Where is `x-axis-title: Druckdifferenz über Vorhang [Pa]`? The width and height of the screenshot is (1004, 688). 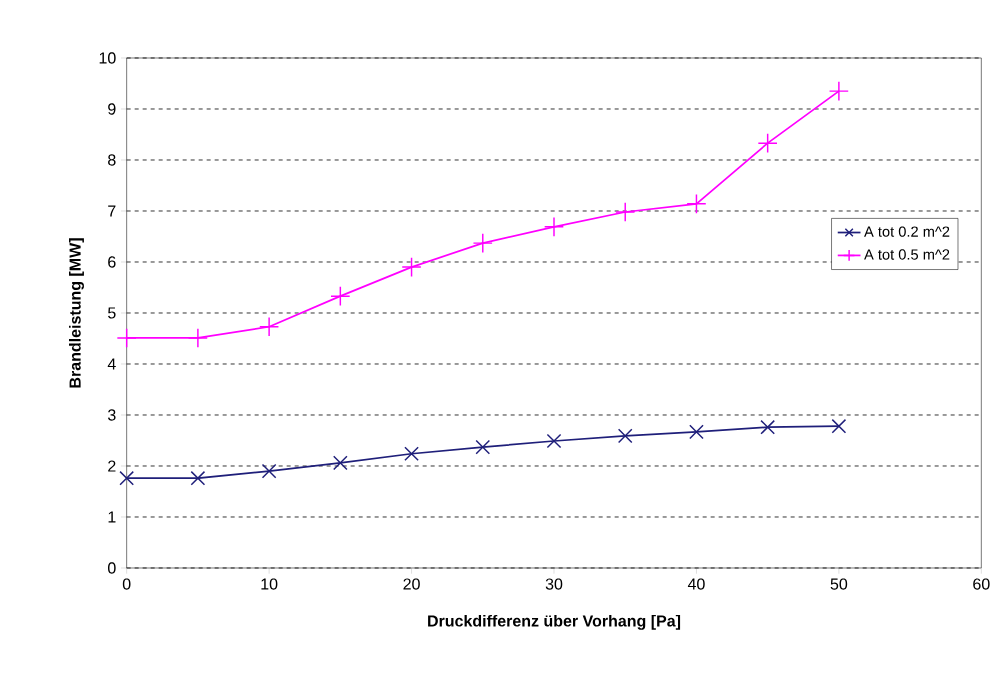 x-axis-title: Druckdifferenz über Vorhang [Pa] is located at coordinates (554, 622).